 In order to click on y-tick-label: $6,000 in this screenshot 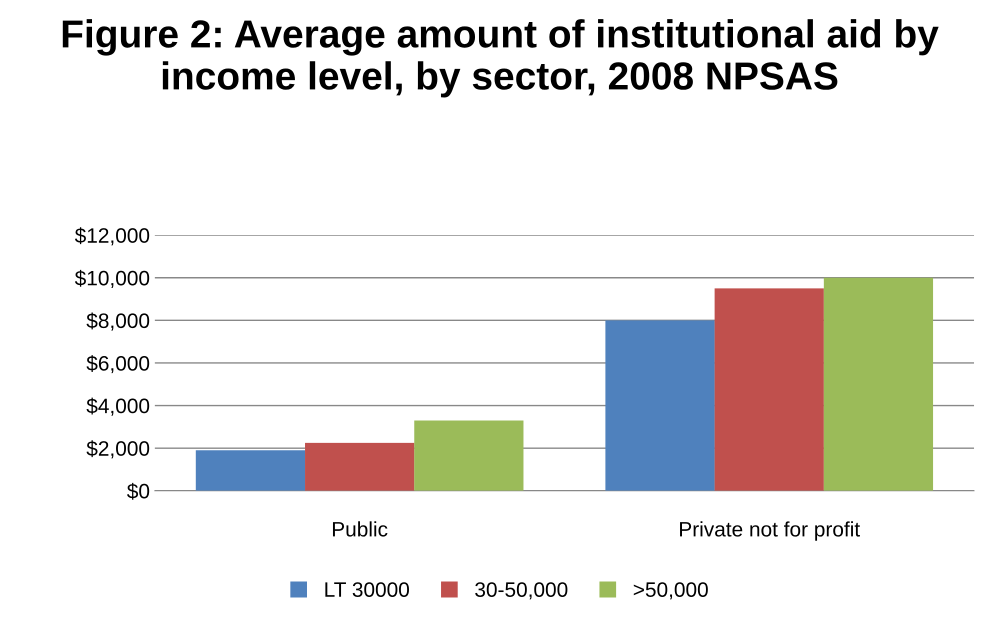, I will do `click(118, 364)`.